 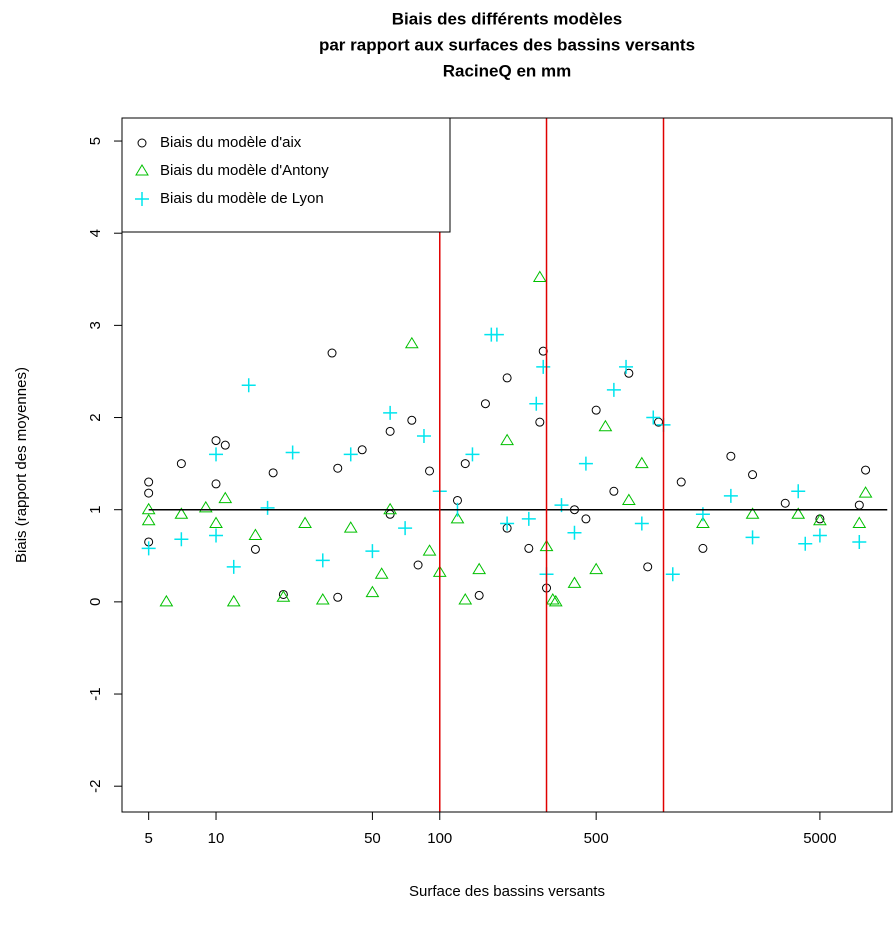 What do you see at coordinates (507, 70) in the screenshot?
I see `chart-title: RacineQ en mm` at bounding box center [507, 70].